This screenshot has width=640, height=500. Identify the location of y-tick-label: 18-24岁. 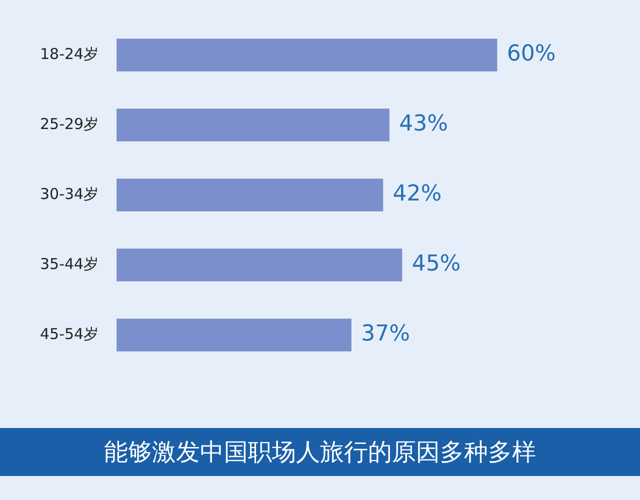
(69, 53).